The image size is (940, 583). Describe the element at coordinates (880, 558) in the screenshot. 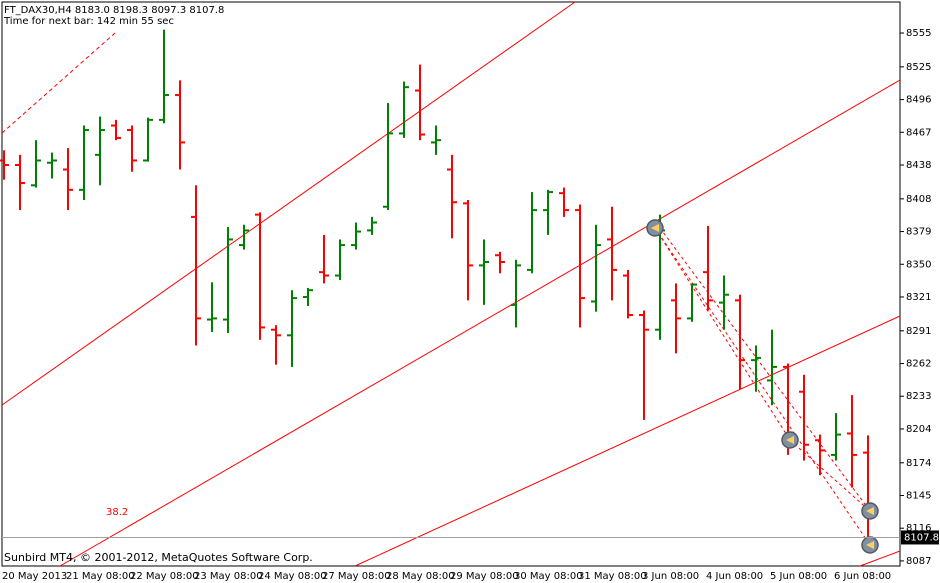

I see `channel-line` at that location.